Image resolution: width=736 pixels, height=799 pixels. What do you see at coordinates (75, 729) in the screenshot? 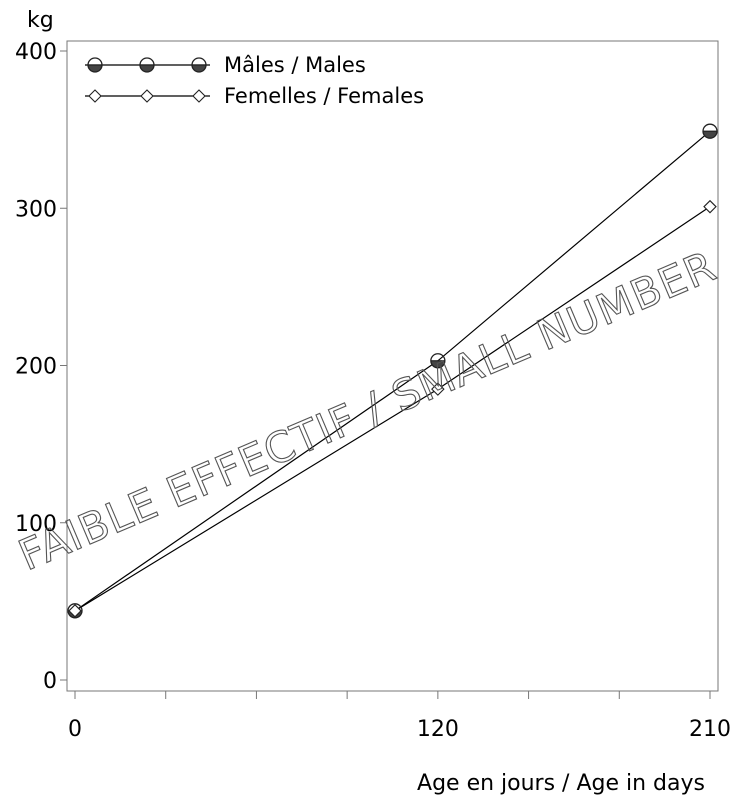
I see `x-tick-label: 0` at bounding box center [75, 729].